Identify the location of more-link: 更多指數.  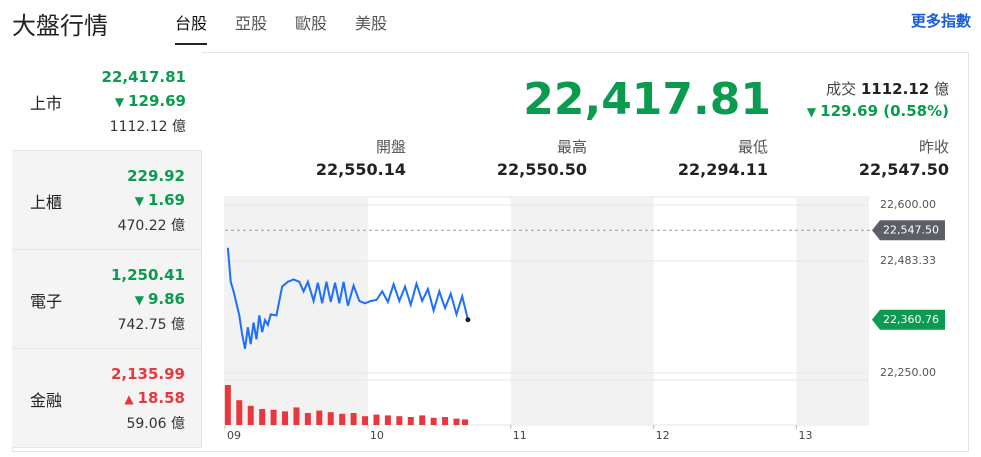
(940, 21).